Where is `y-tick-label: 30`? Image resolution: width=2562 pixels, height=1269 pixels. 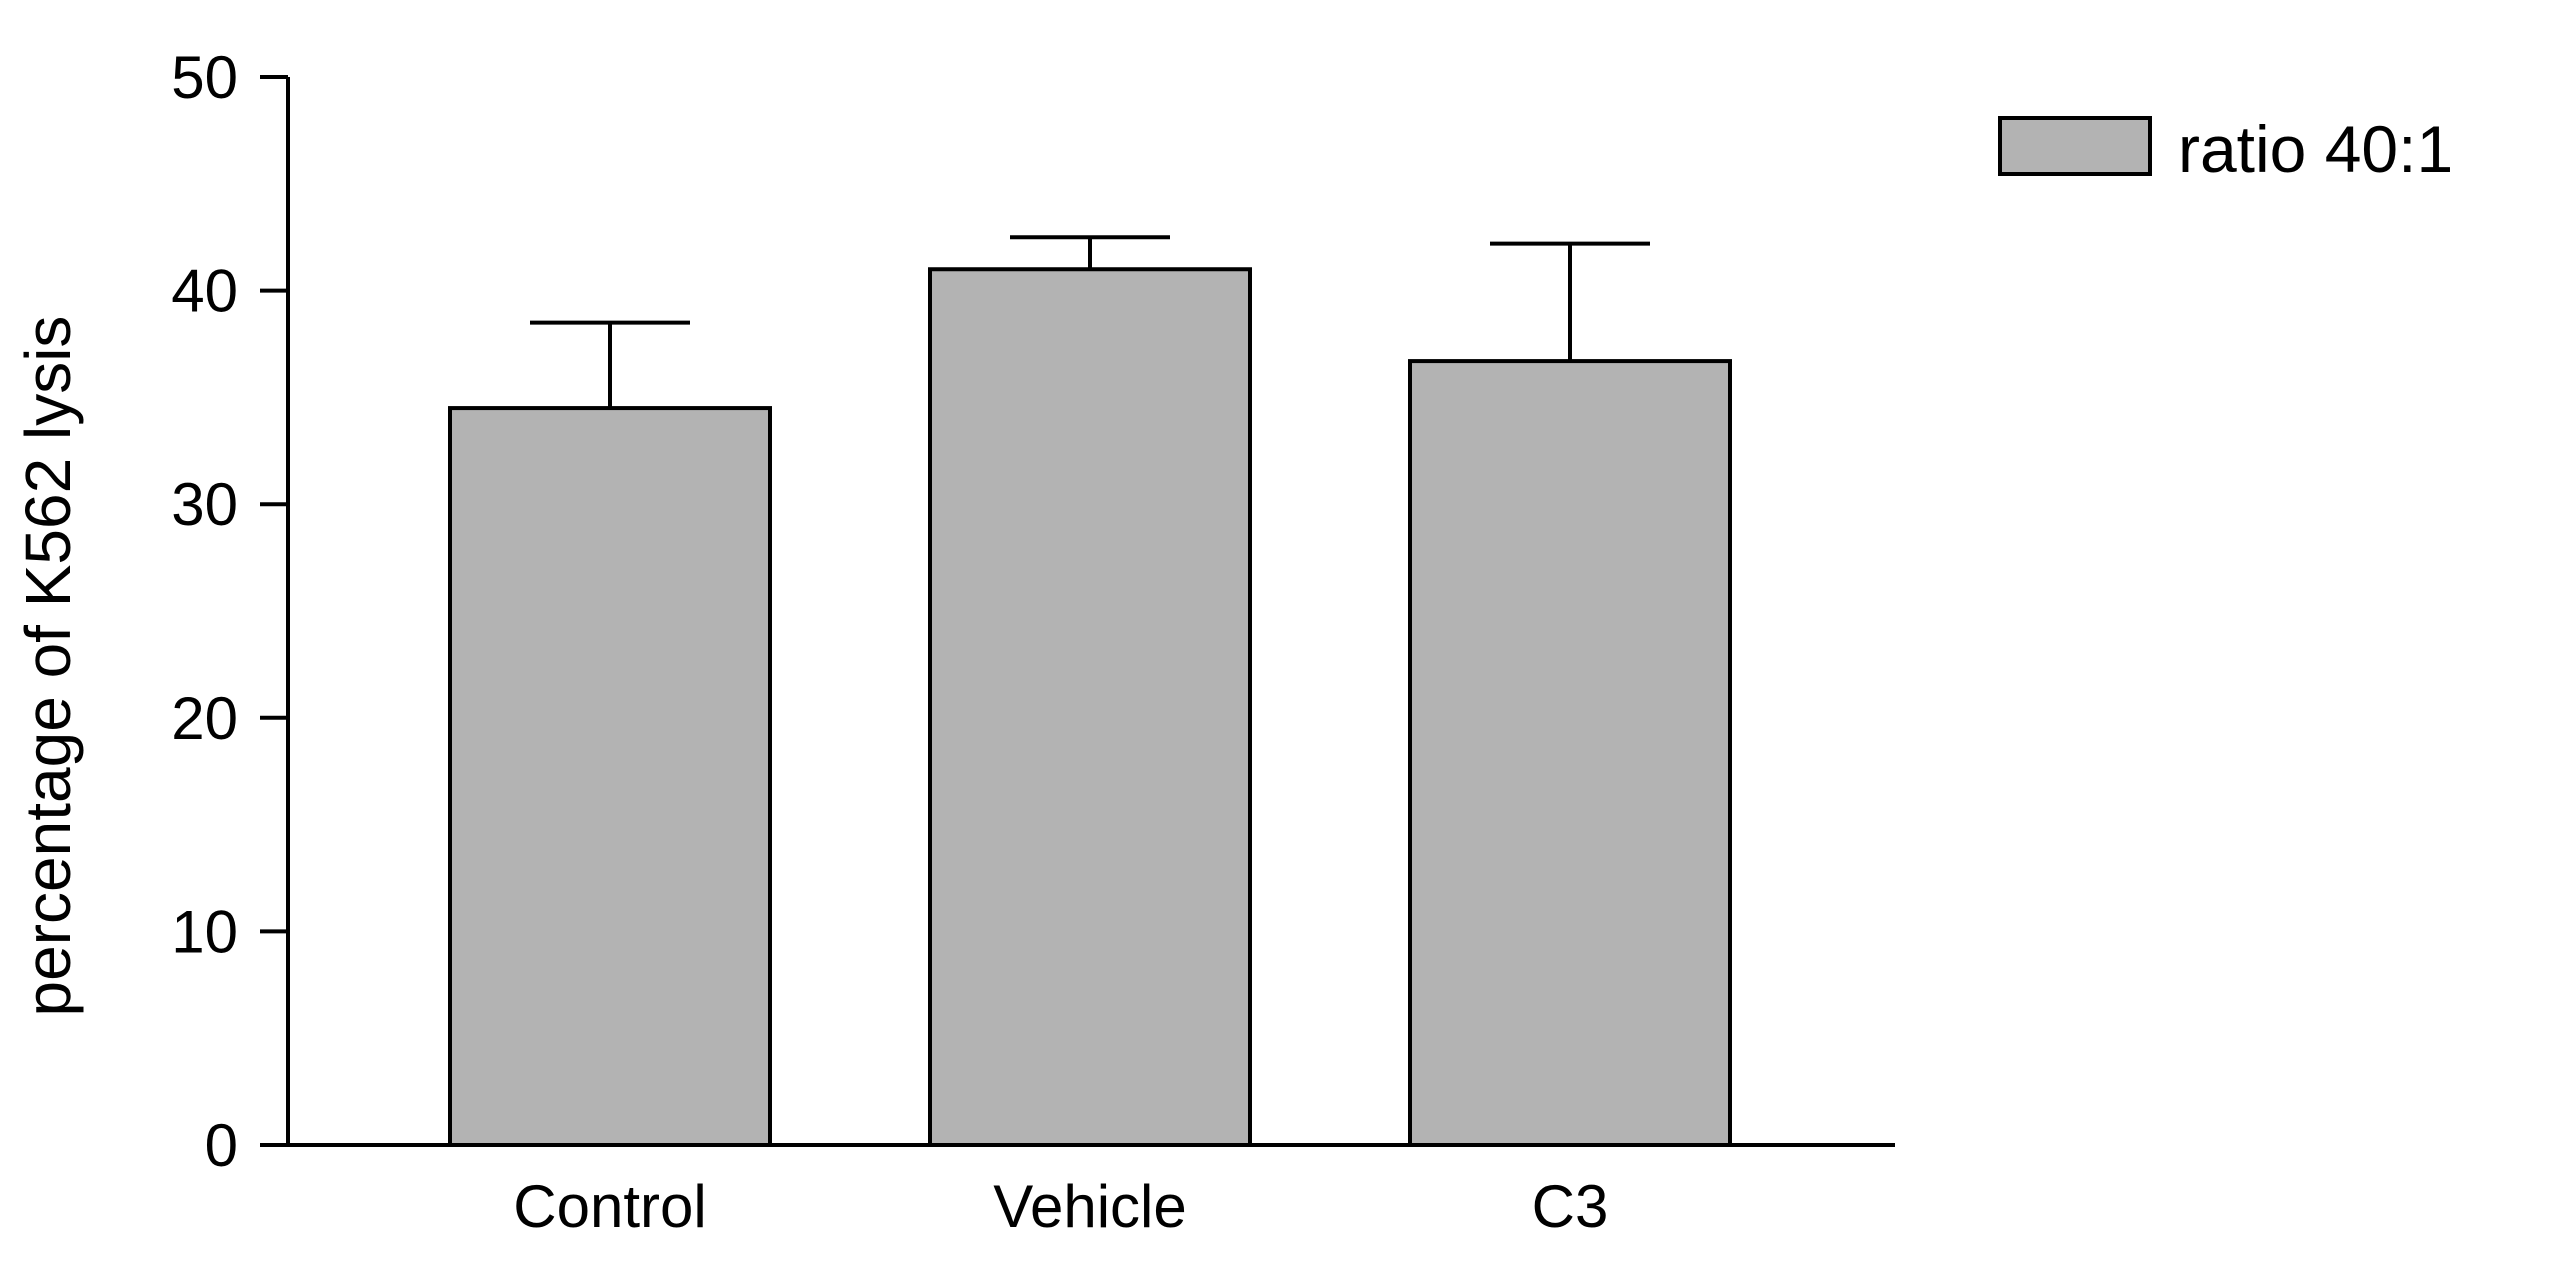
y-tick-label: 30 is located at coordinates (204, 504).